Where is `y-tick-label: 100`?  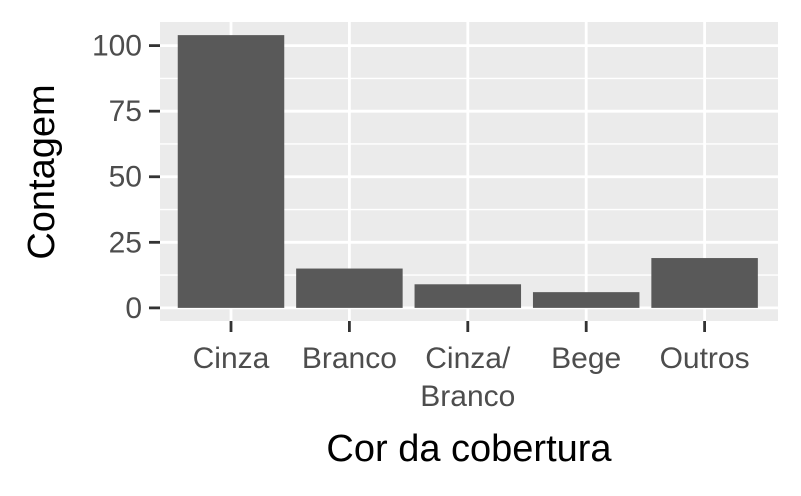 y-tick-label: 100 is located at coordinates (117, 46).